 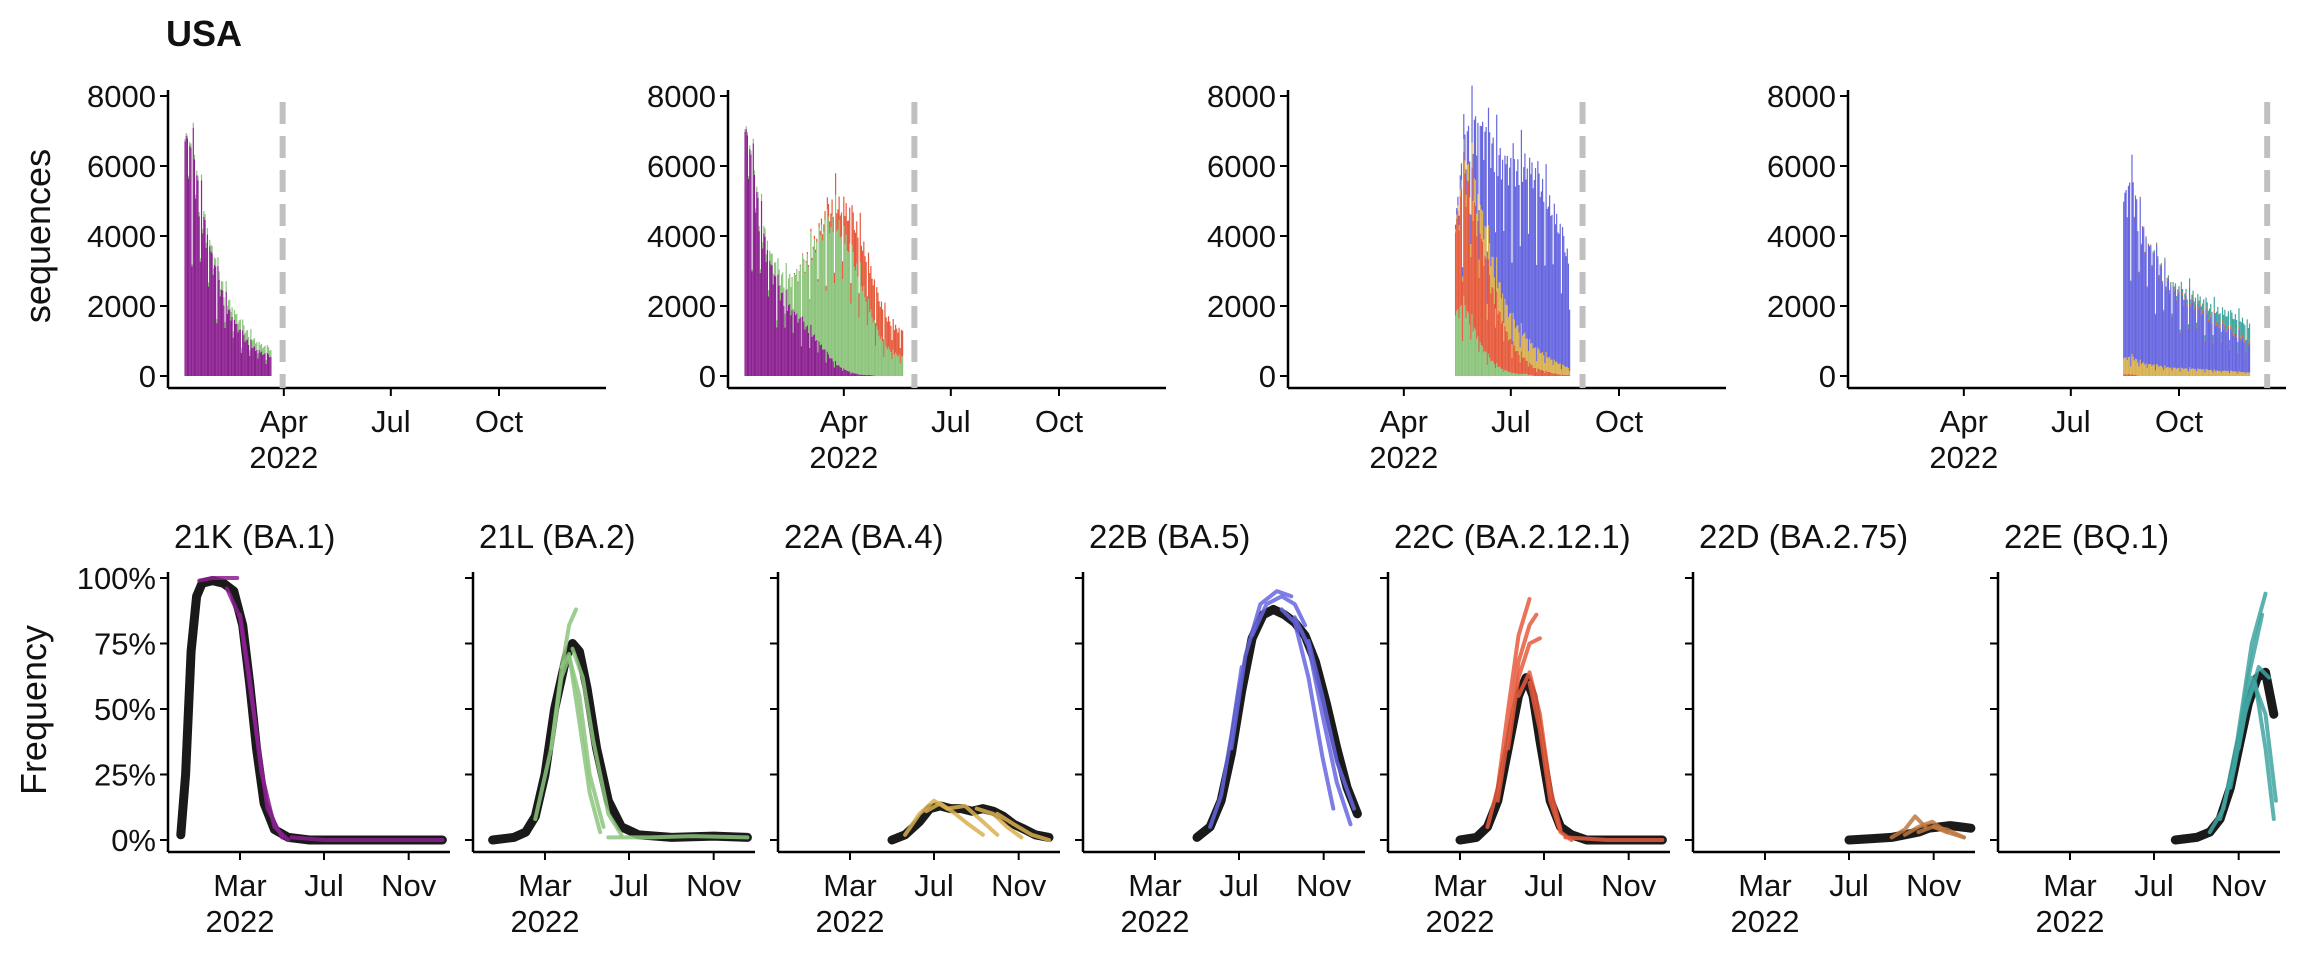 What do you see at coordinates (1934, 885) in the screenshot?
I see `x-tick-label: Nov` at bounding box center [1934, 885].